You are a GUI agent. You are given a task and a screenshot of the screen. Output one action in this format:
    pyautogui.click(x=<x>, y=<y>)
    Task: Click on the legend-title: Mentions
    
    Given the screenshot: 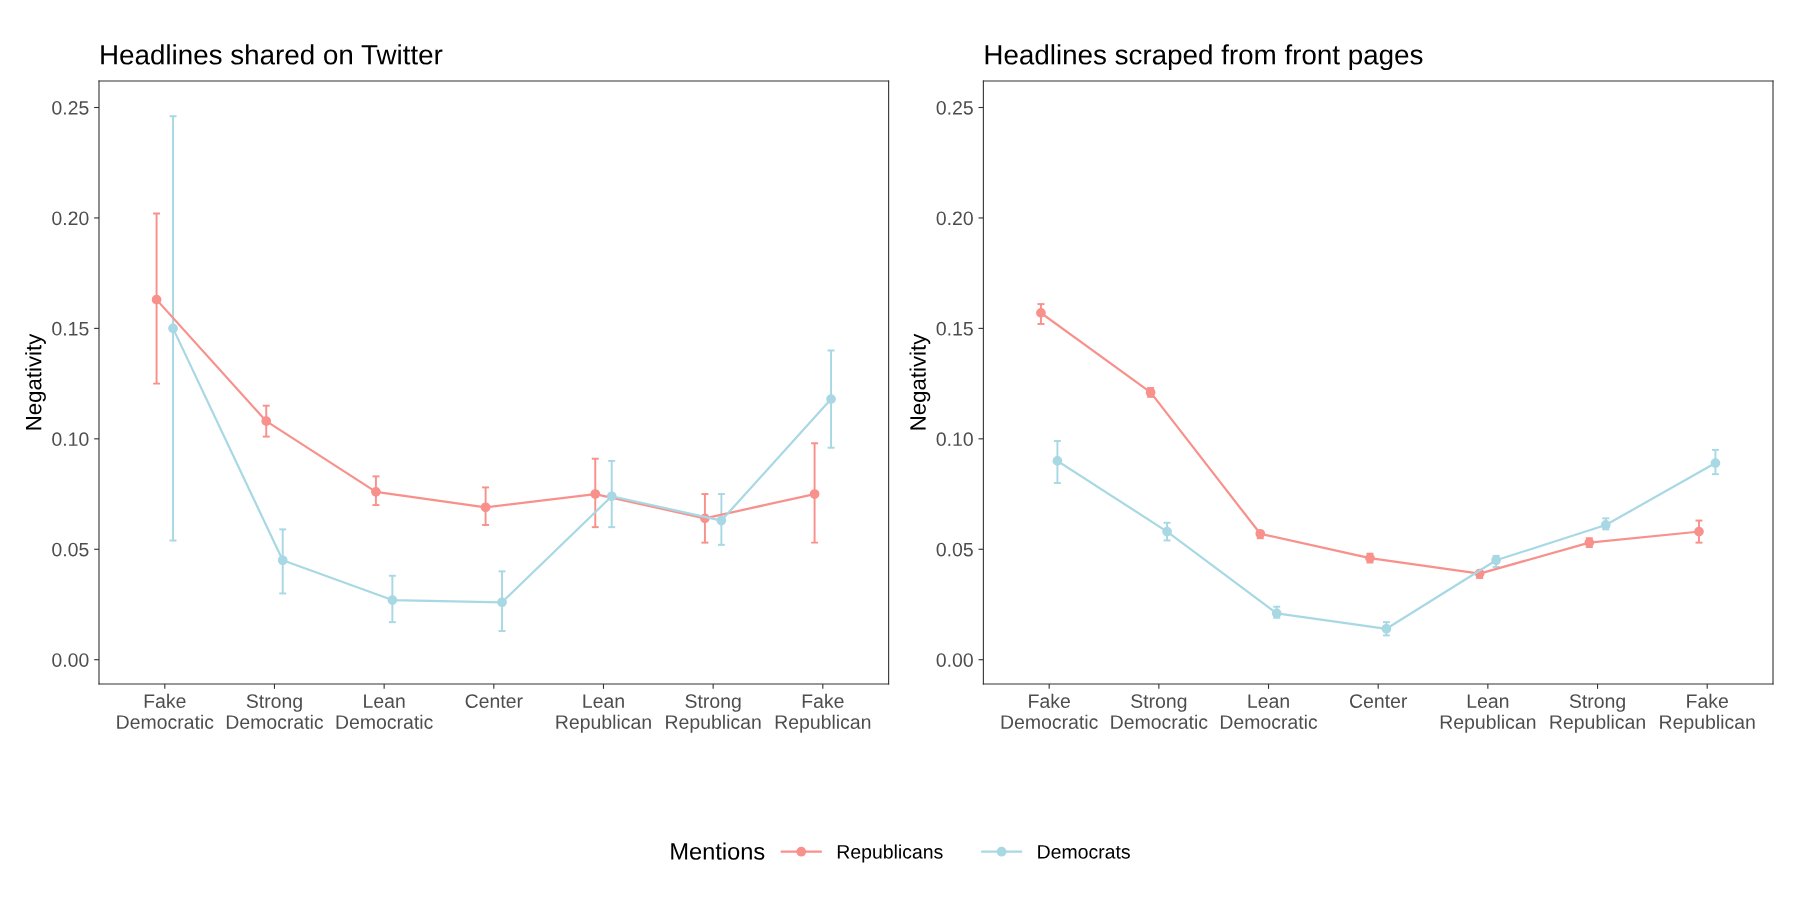 What is the action you would take?
    pyautogui.click(x=718, y=851)
    